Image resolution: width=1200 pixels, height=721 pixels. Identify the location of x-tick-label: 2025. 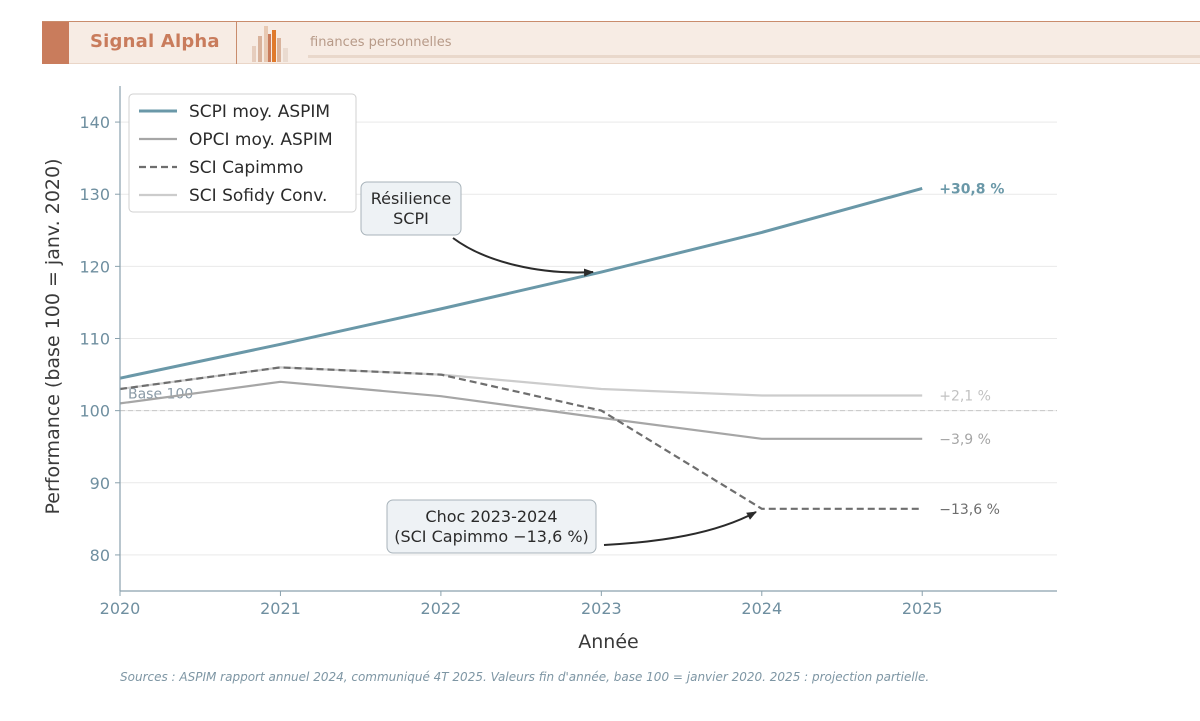
(922, 608).